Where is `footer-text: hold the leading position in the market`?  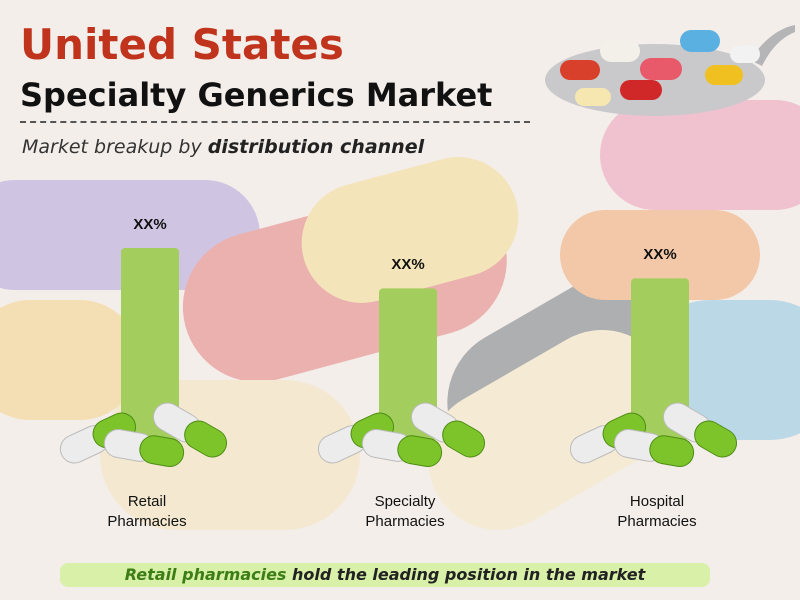 footer-text: hold the leading position in the market is located at coordinates (466, 574).